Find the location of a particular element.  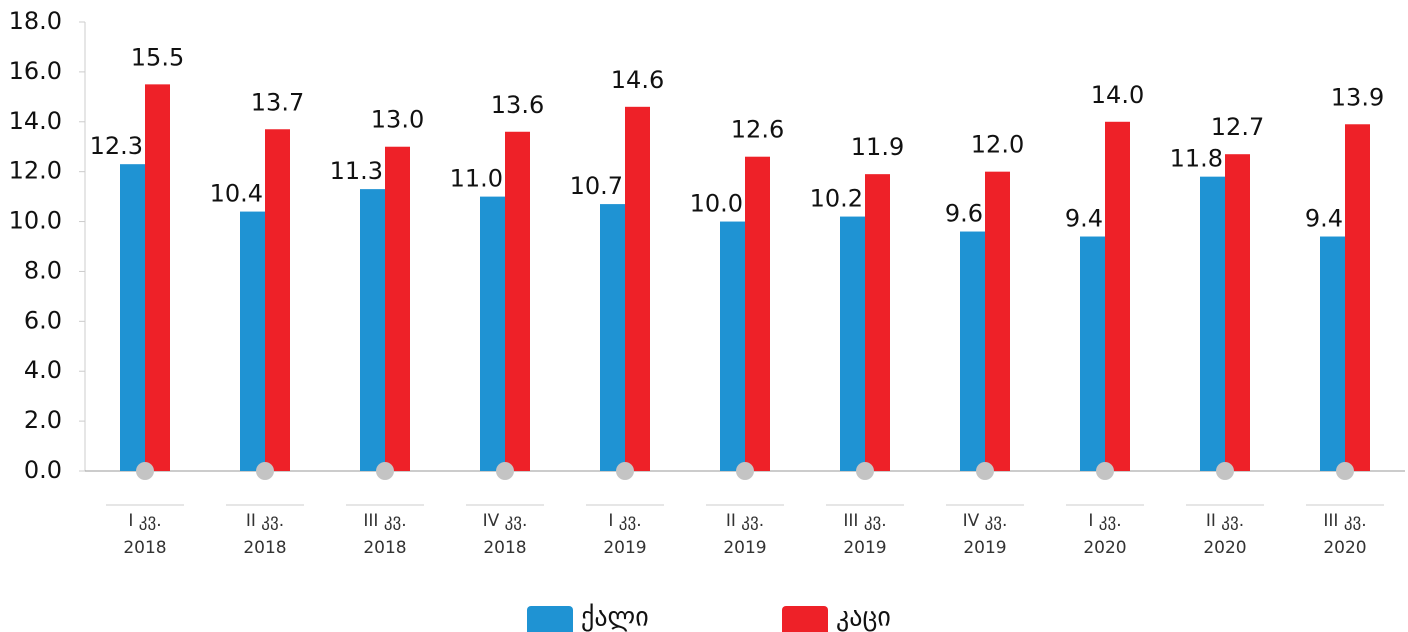

y-tick-label: 2.0 is located at coordinates (43, 420).